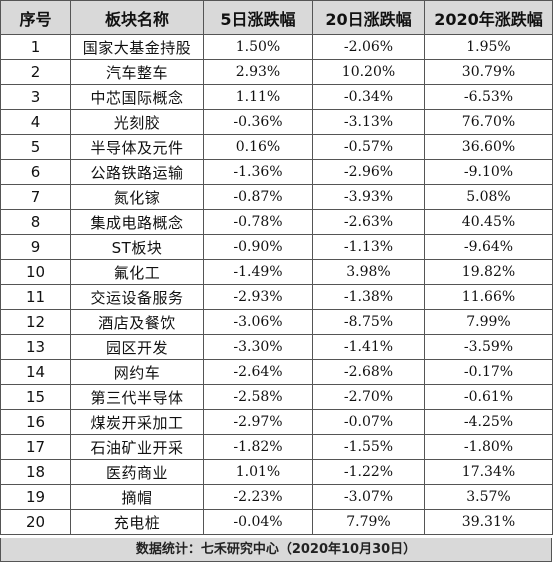 The width and height of the screenshot is (553, 563). I want to click on table-row: 6 公路铁路运输 -1.36% -2.96% -9.10%, so click(276, 172).